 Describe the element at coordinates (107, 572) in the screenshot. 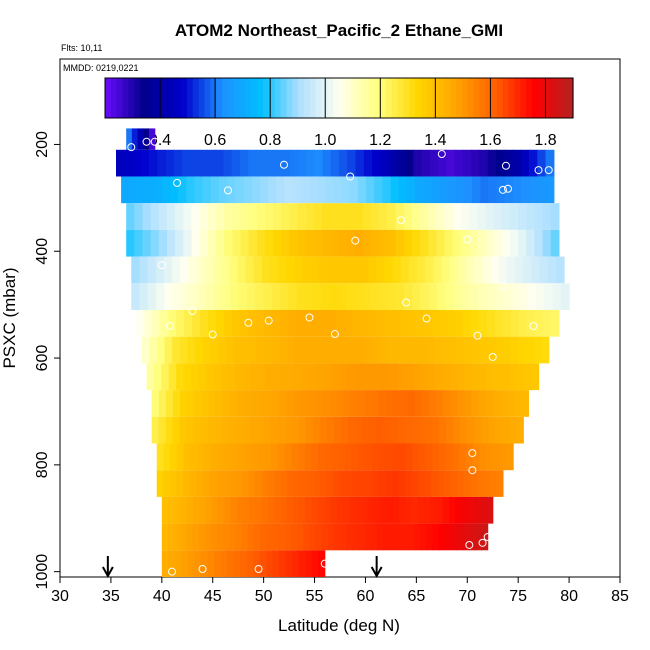

I see `flight-arrow-head` at that location.